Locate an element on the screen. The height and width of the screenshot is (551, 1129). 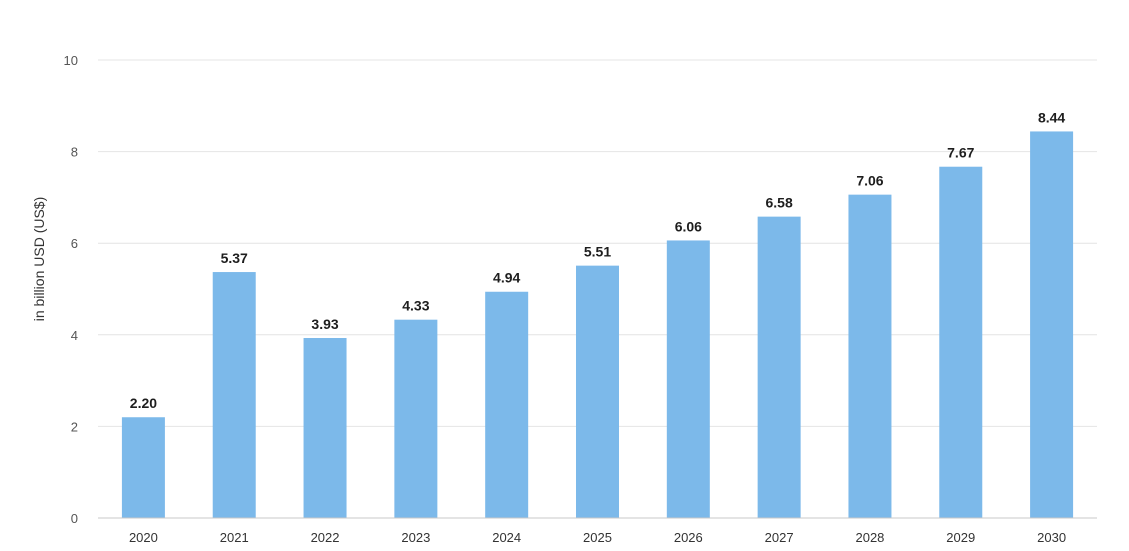
data-label: 4.33 is located at coordinates (415, 306).